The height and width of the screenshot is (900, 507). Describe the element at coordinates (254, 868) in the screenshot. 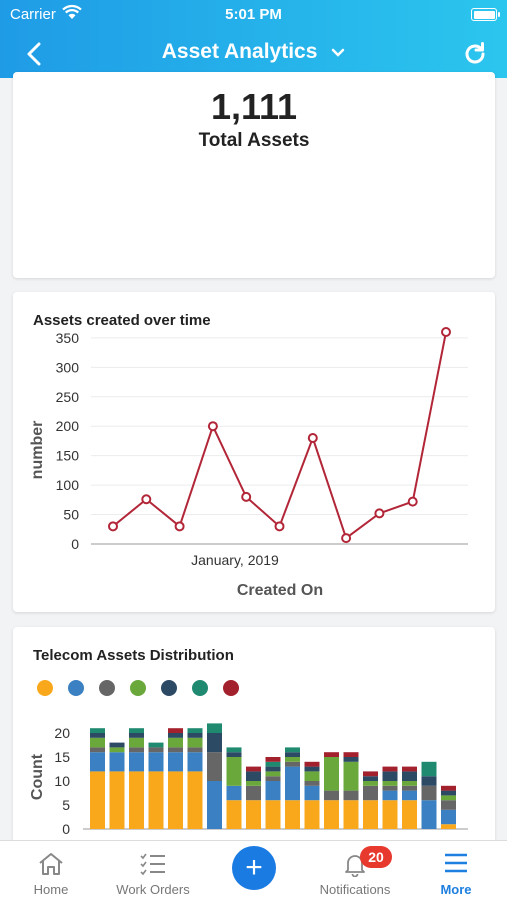

I see `add-button: +` at that location.